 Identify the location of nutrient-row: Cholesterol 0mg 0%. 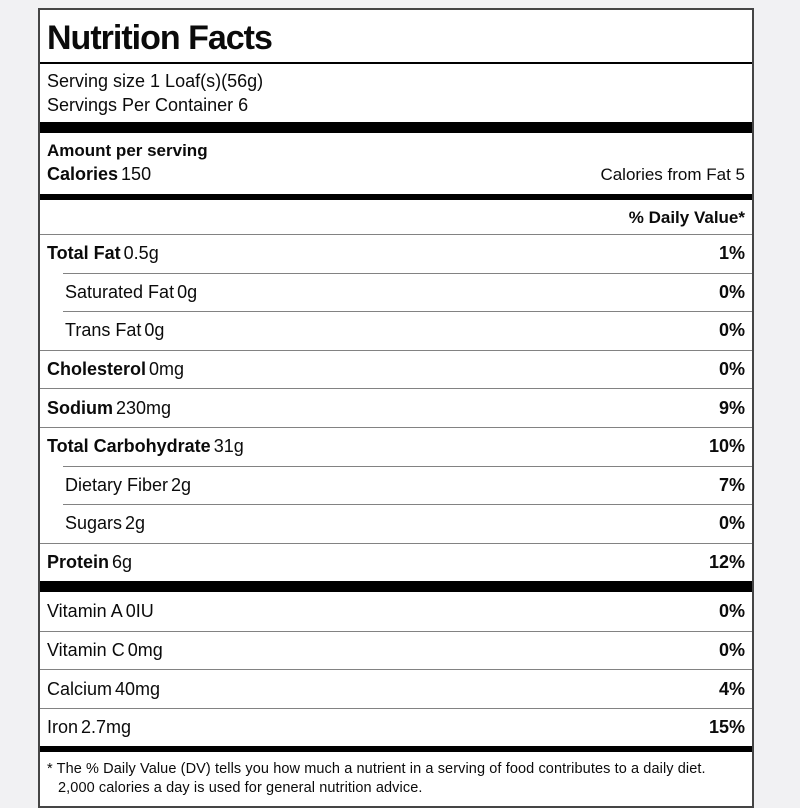
(396, 369).